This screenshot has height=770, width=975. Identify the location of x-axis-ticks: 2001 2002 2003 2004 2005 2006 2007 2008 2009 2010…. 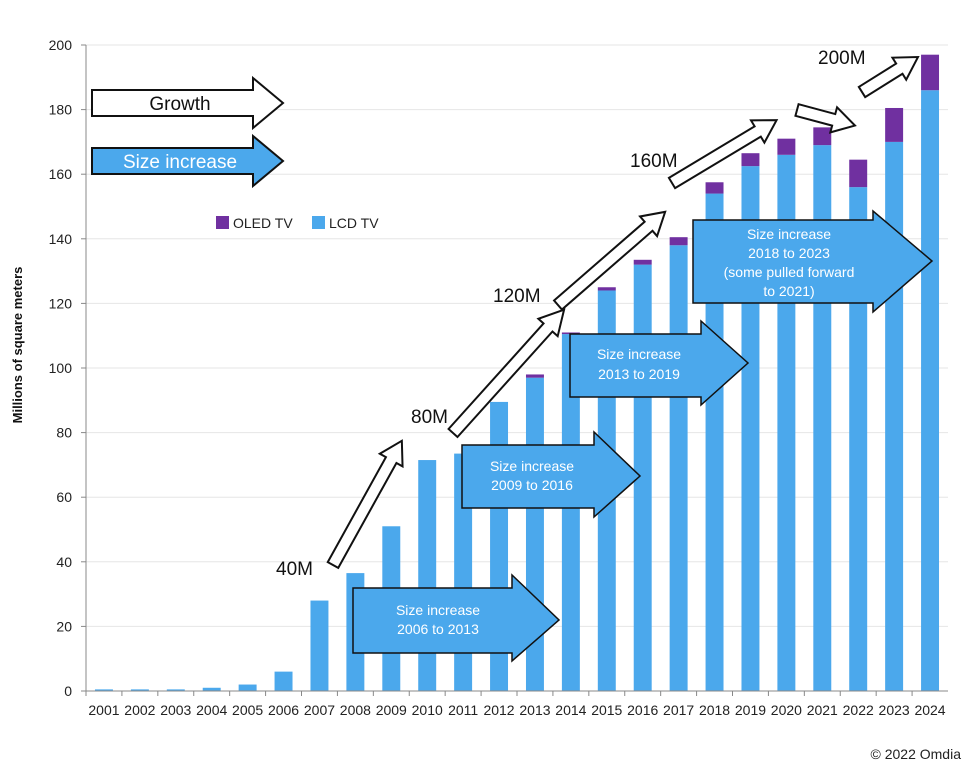
(515, 704).